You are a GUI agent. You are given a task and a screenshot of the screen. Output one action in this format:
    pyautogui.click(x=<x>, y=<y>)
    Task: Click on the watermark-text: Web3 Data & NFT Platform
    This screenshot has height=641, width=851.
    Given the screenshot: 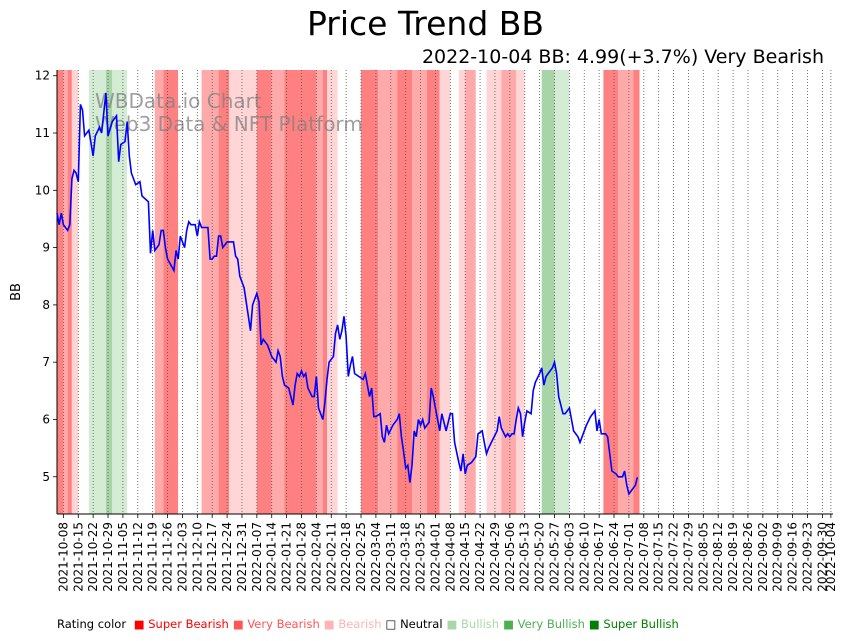 What is the action you would take?
    pyautogui.click(x=229, y=124)
    